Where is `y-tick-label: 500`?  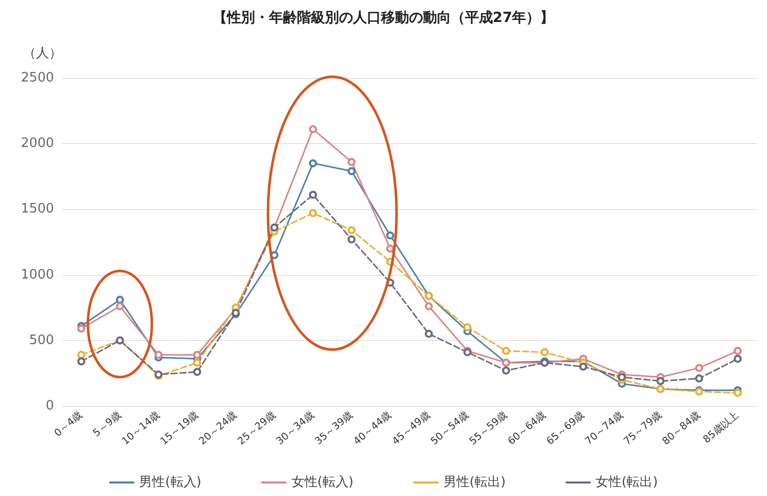 y-tick-label: 500 is located at coordinates (41, 340).